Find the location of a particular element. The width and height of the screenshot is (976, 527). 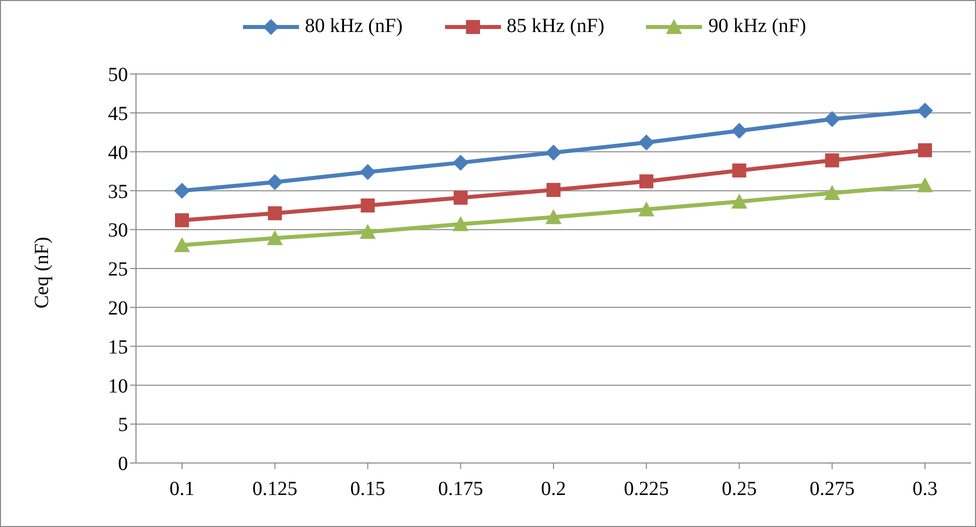

legend-label: 85 kHz (nF) is located at coordinates (555, 26).